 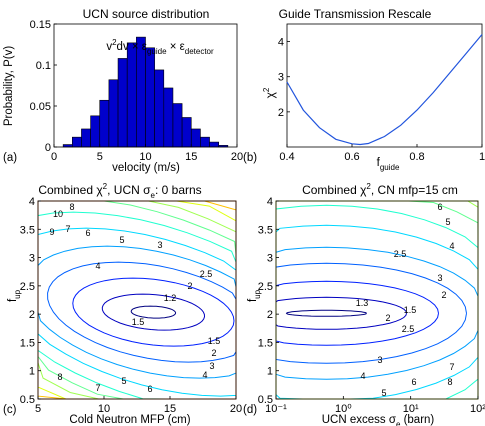 What do you see at coordinates (265, 287) in the screenshot?
I see `panel-d-ytick-label: 2.5` at bounding box center [265, 287].